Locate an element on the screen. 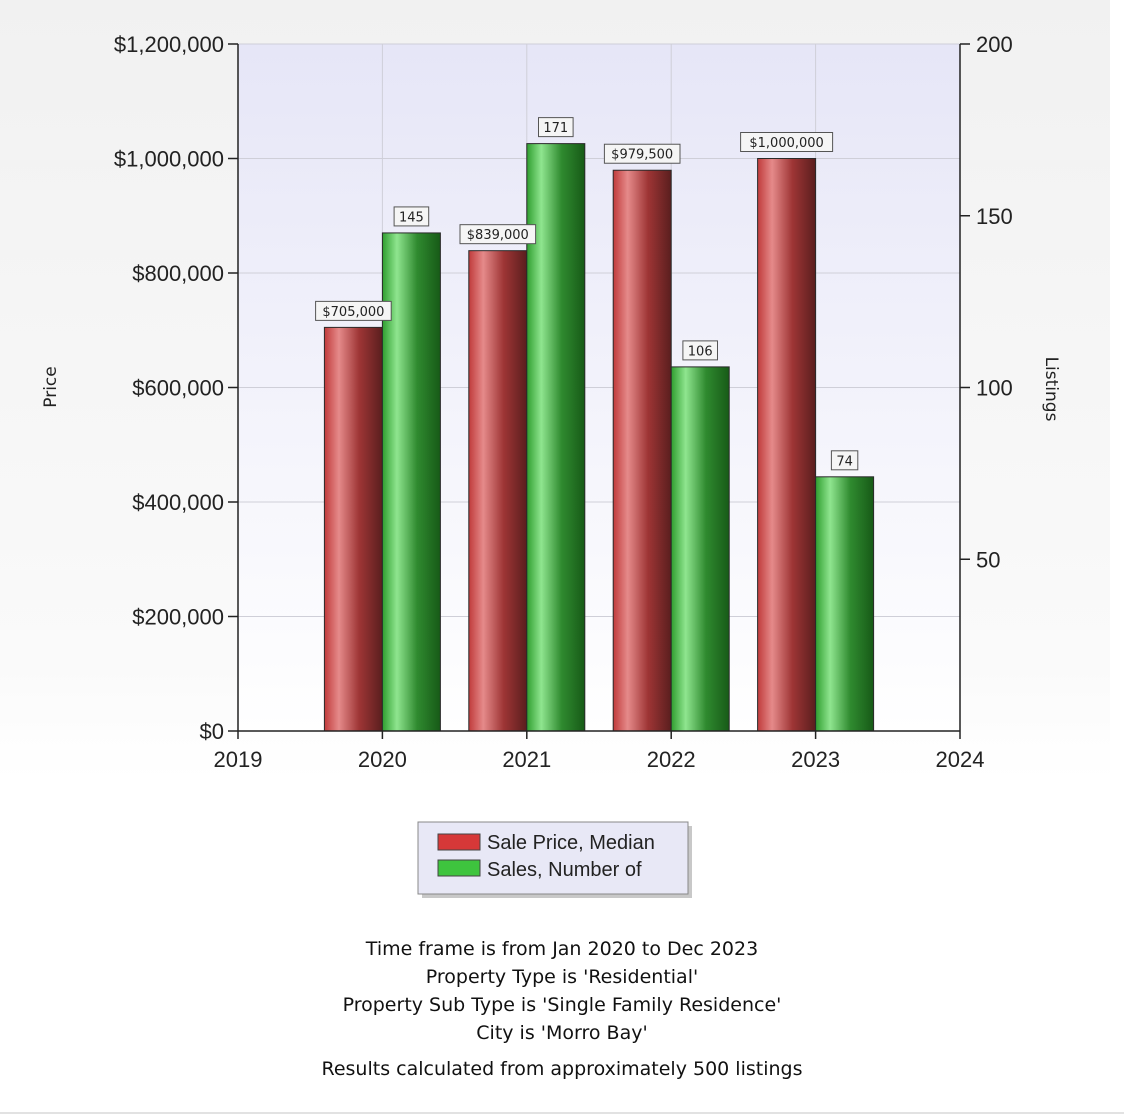 Image resolution: width=1124 pixels, height=1118 pixels. bar-sale-price-2021 is located at coordinates (498, 491).